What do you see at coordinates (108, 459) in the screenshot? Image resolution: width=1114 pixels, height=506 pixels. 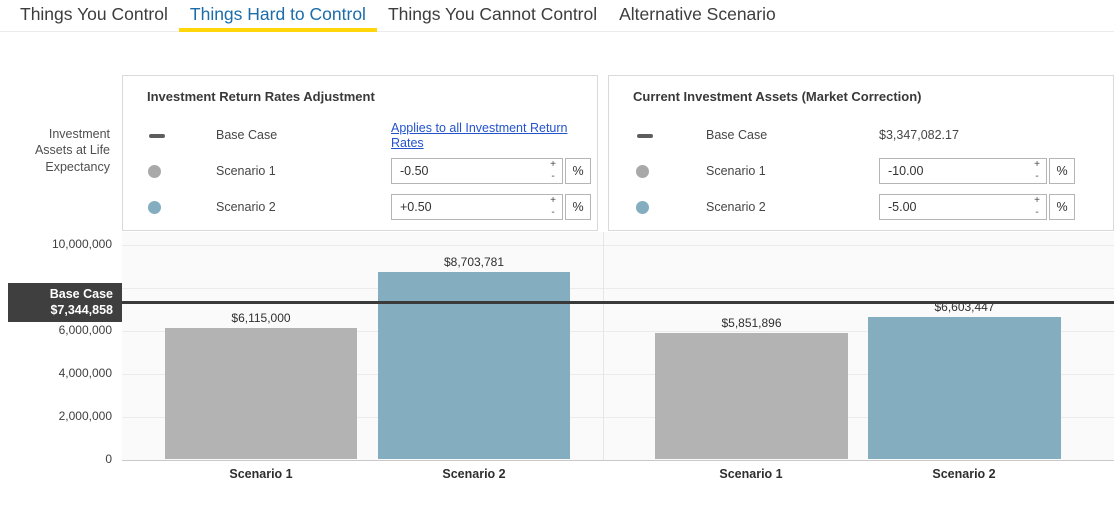 I see `y-tick: 0` at bounding box center [108, 459].